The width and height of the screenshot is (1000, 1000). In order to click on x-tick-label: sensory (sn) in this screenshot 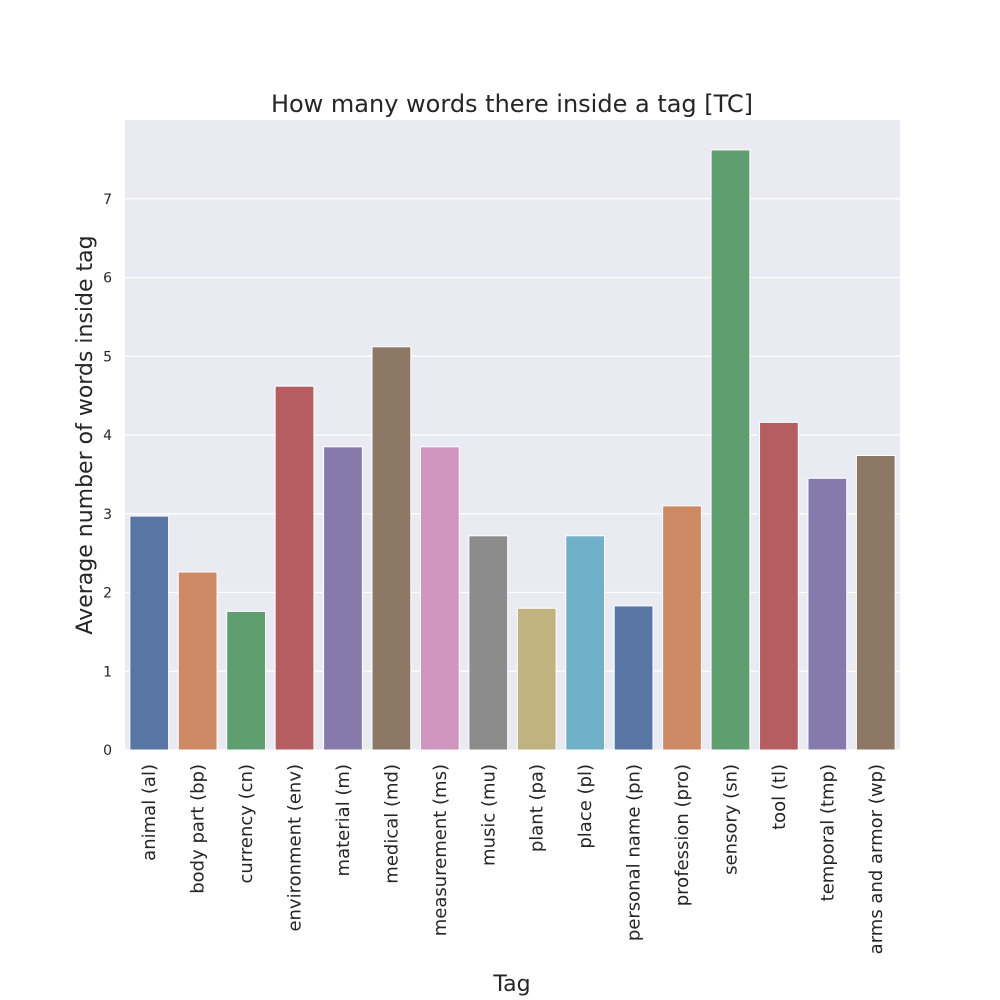, I will do `click(730, 819)`.